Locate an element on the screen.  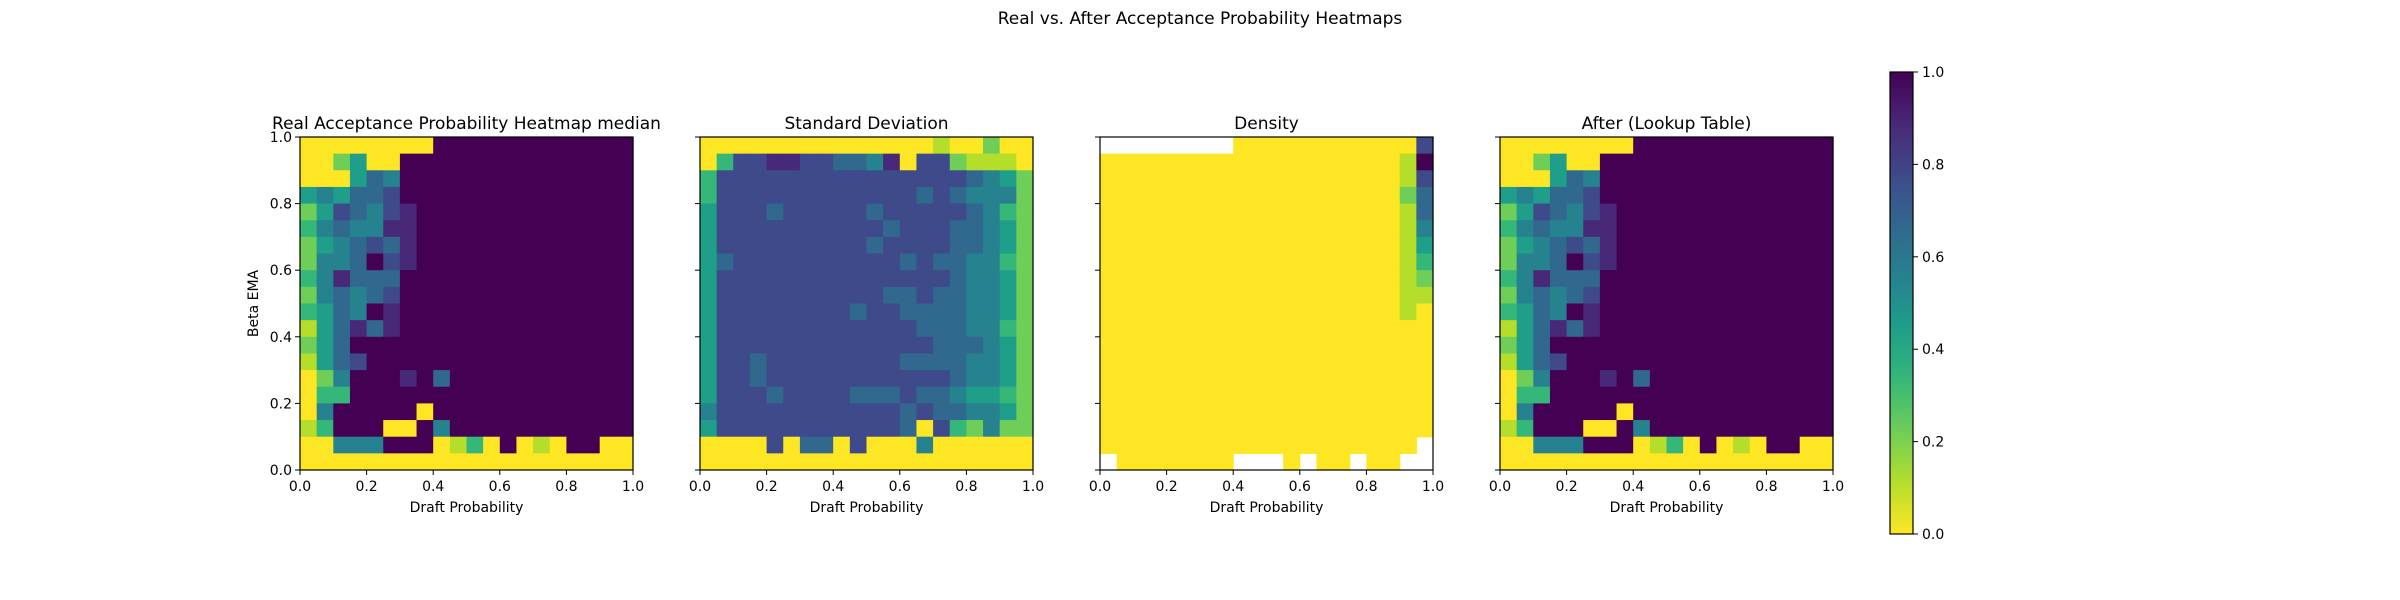
x-tick-label: 0.6 is located at coordinates (500, 487).